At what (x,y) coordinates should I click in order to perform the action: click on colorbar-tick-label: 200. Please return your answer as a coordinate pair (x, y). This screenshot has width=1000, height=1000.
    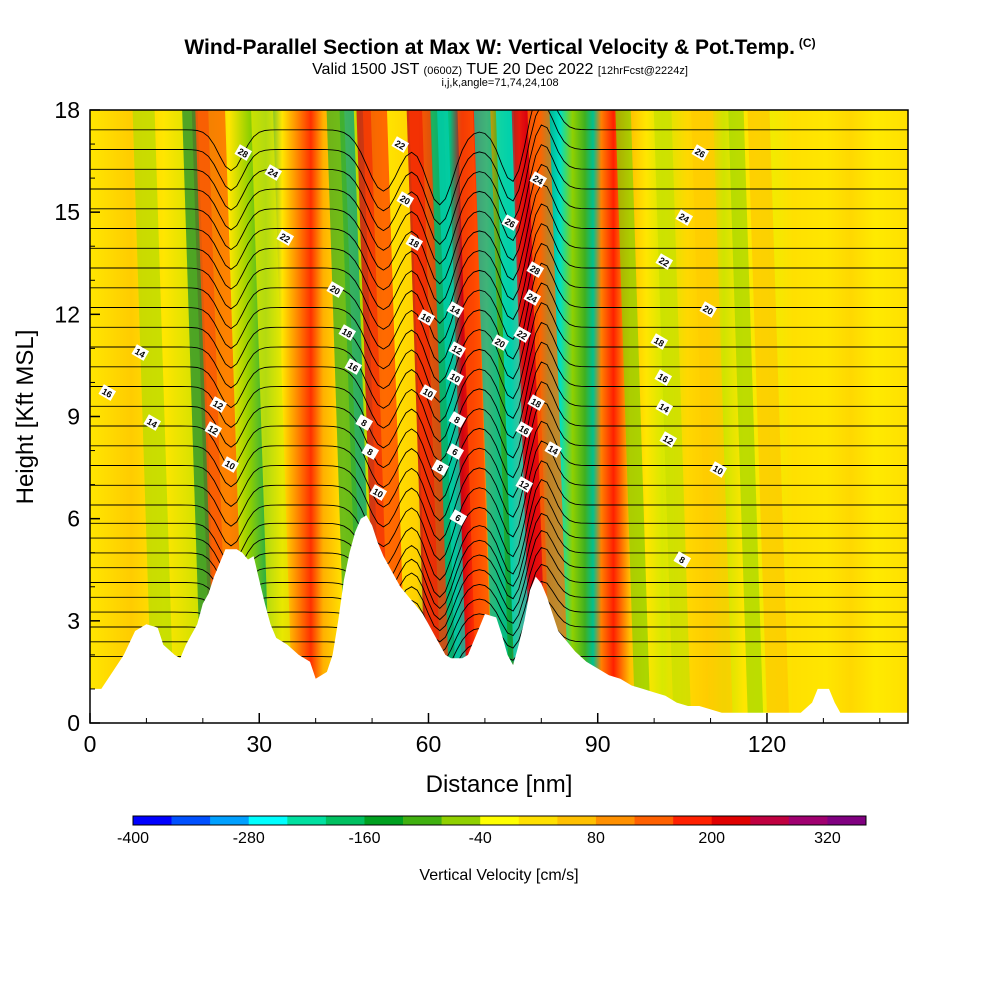
    Looking at the image, I should click on (711, 838).